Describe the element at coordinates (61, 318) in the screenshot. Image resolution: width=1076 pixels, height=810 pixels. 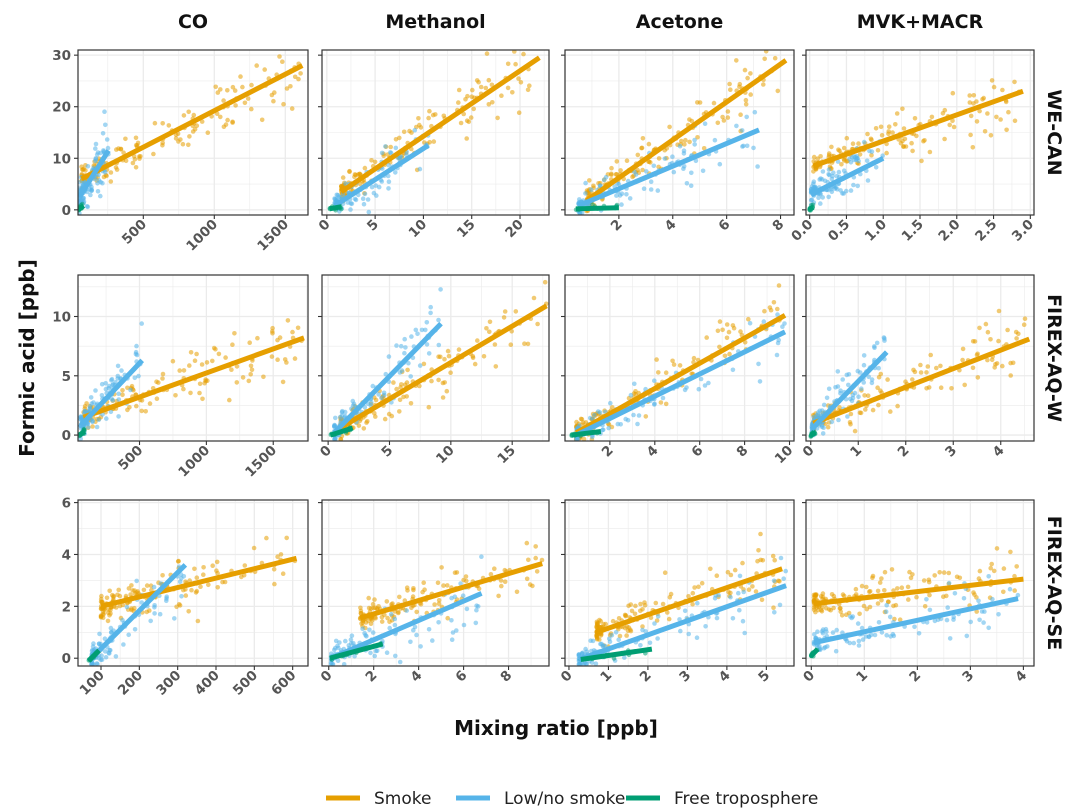
I see `y-tick-label: 10` at that location.